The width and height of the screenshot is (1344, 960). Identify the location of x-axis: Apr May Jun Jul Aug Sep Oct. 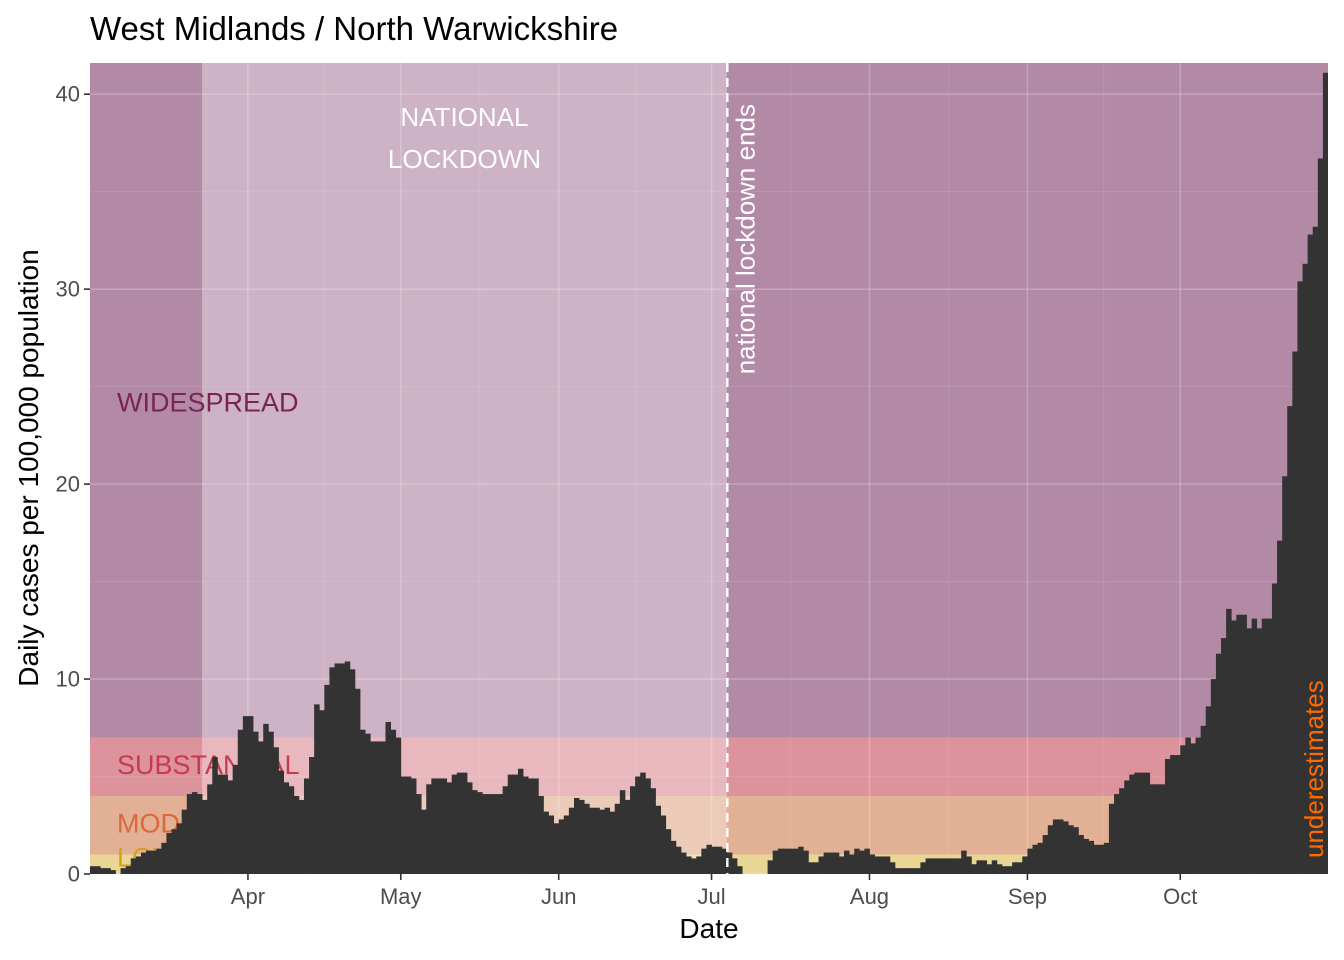
(714, 891).